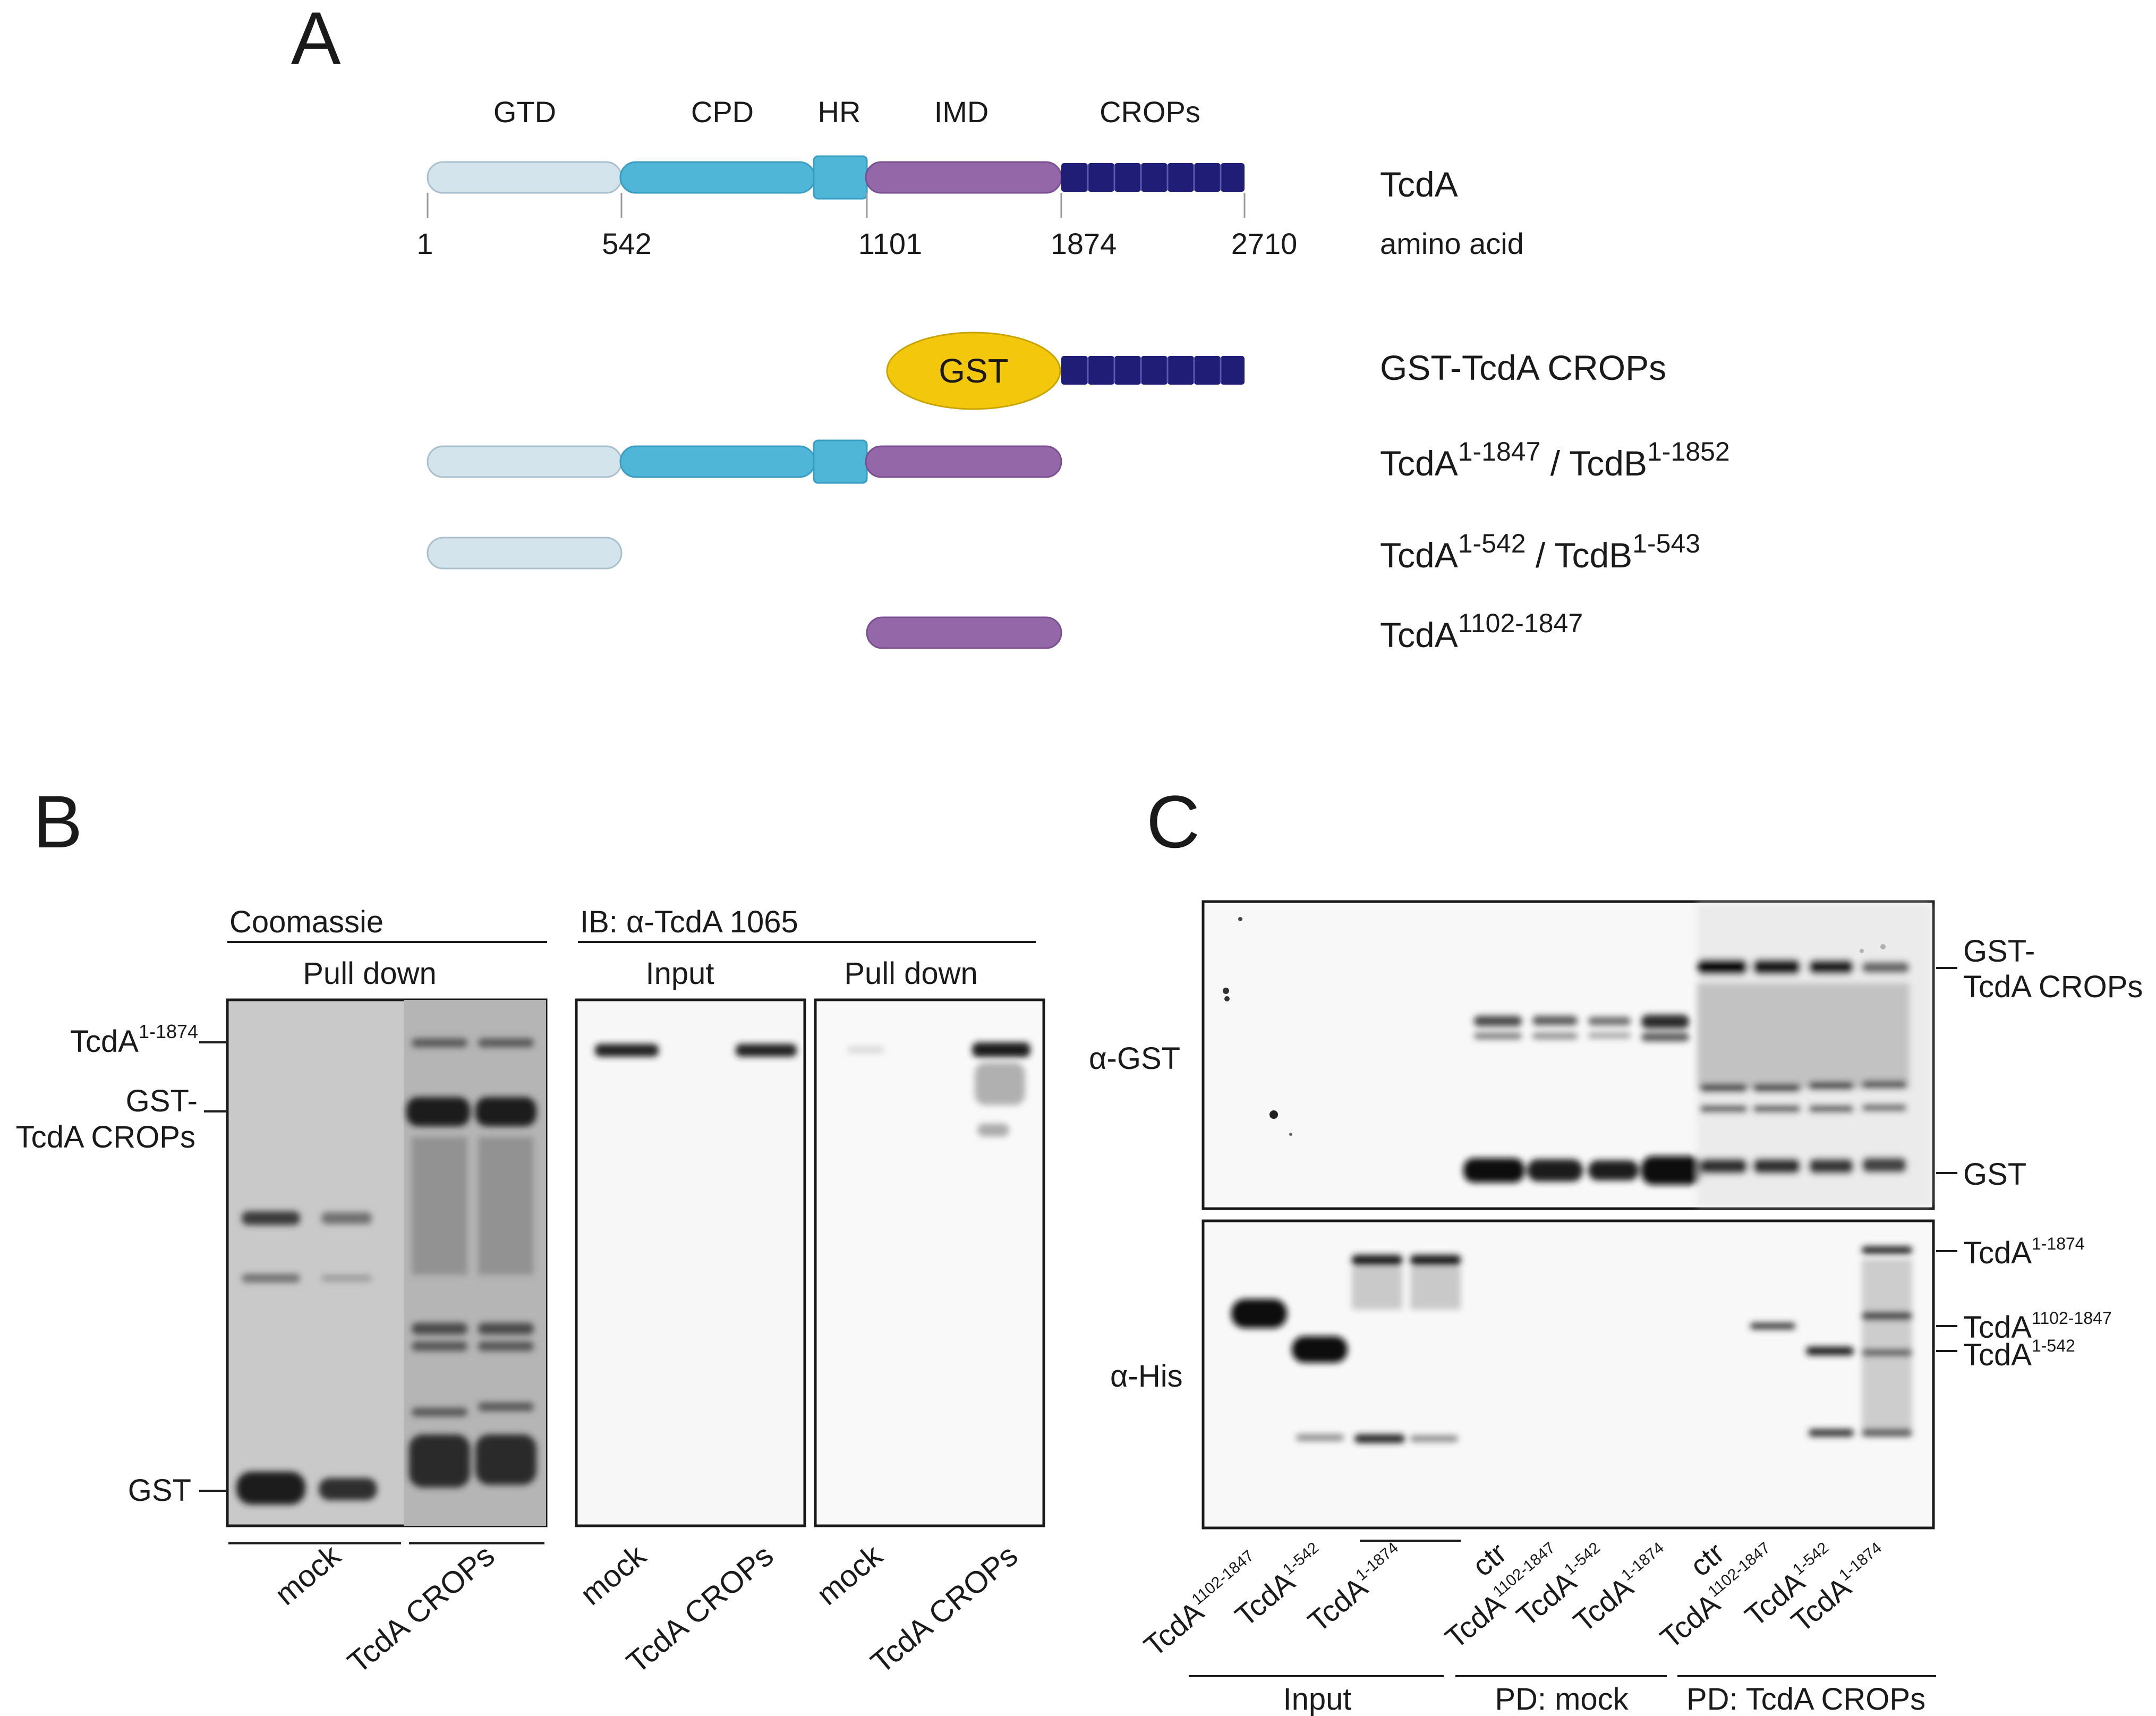  Describe the element at coordinates (1084, 243) in the screenshot. I see `pos-1874: 1874` at that location.